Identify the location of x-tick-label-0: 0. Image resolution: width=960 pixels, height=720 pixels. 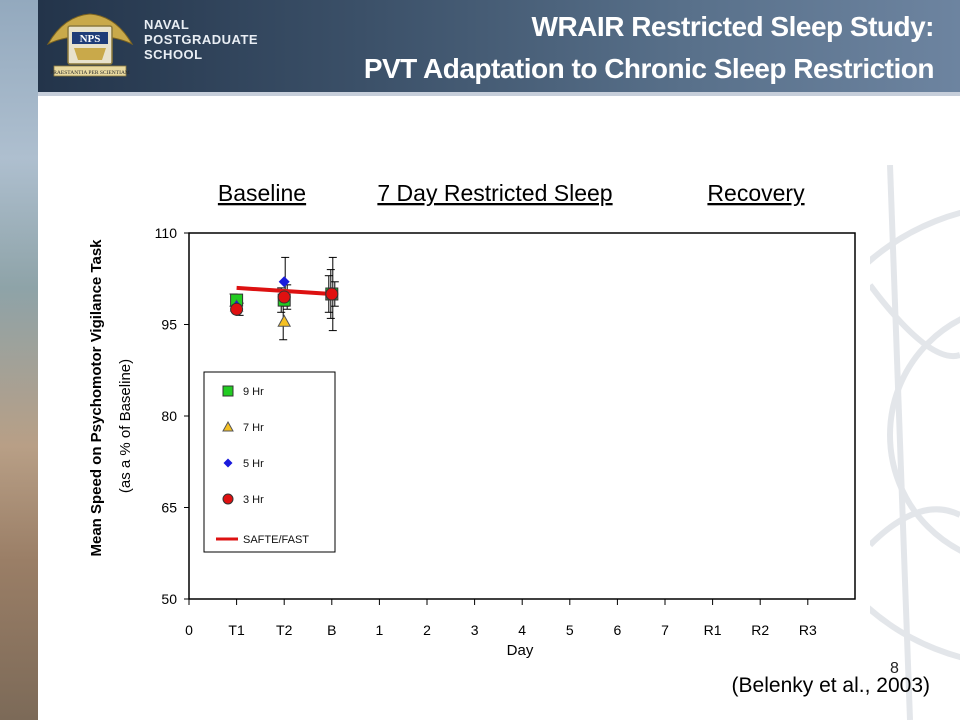
(189, 630).